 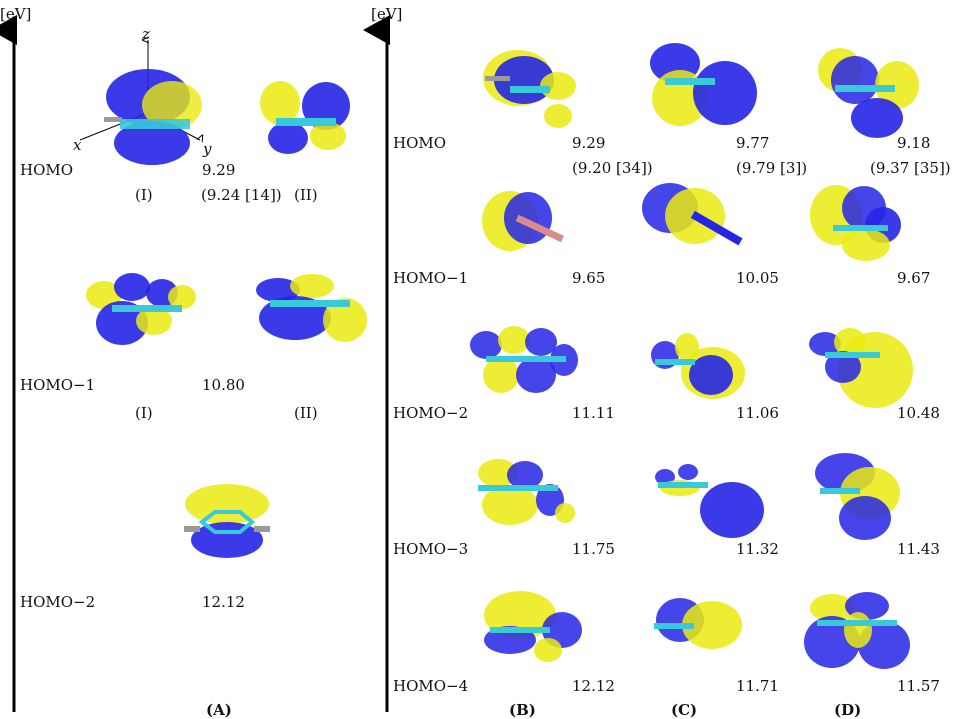 What do you see at coordinates (47, 170) in the screenshot?
I see `row-label-a-homo: HOMO` at bounding box center [47, 170].